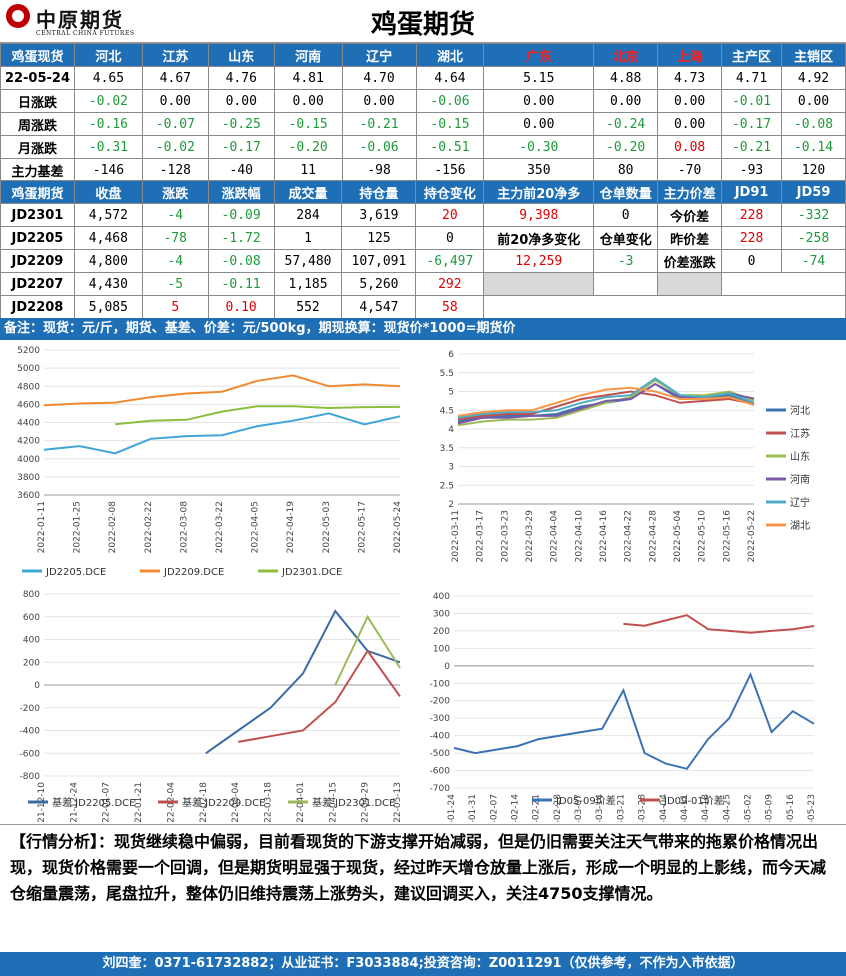  Describe the element at coordinates (256, 527) in the screenshot. I see `x-tick-label: 2022-04-05` at that location.